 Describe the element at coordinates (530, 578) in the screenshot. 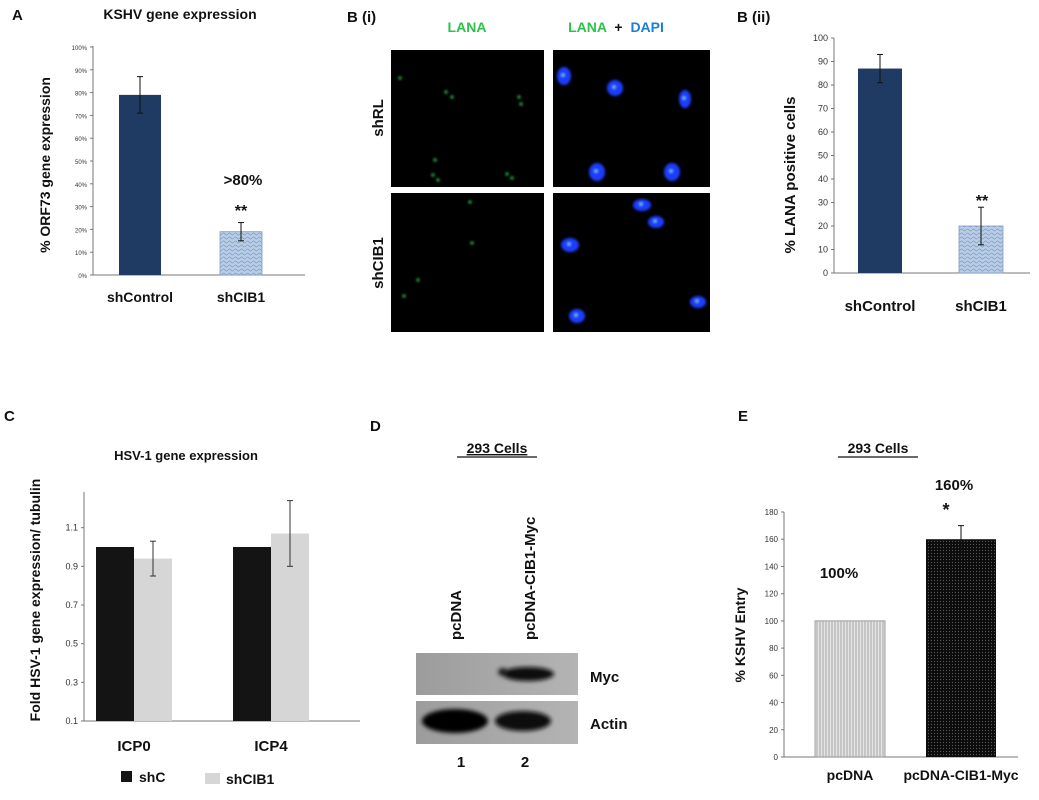

I see `lane-label-pcdna-cib1-myc: pcDNA-CIB1-Myc` at that location.